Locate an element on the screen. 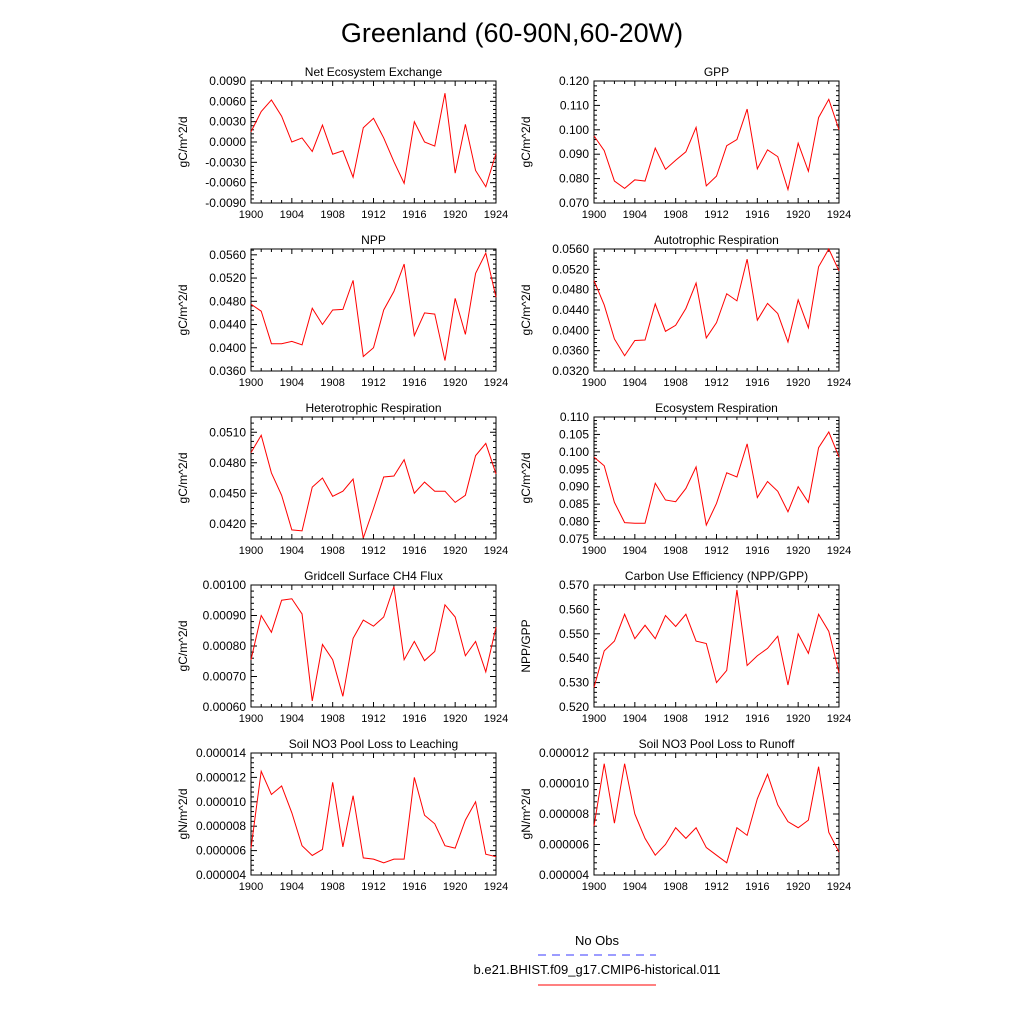 This screenshot has height=1024, width=1024. y-tick-label: 0.110 is located at coordinates (574, 417).